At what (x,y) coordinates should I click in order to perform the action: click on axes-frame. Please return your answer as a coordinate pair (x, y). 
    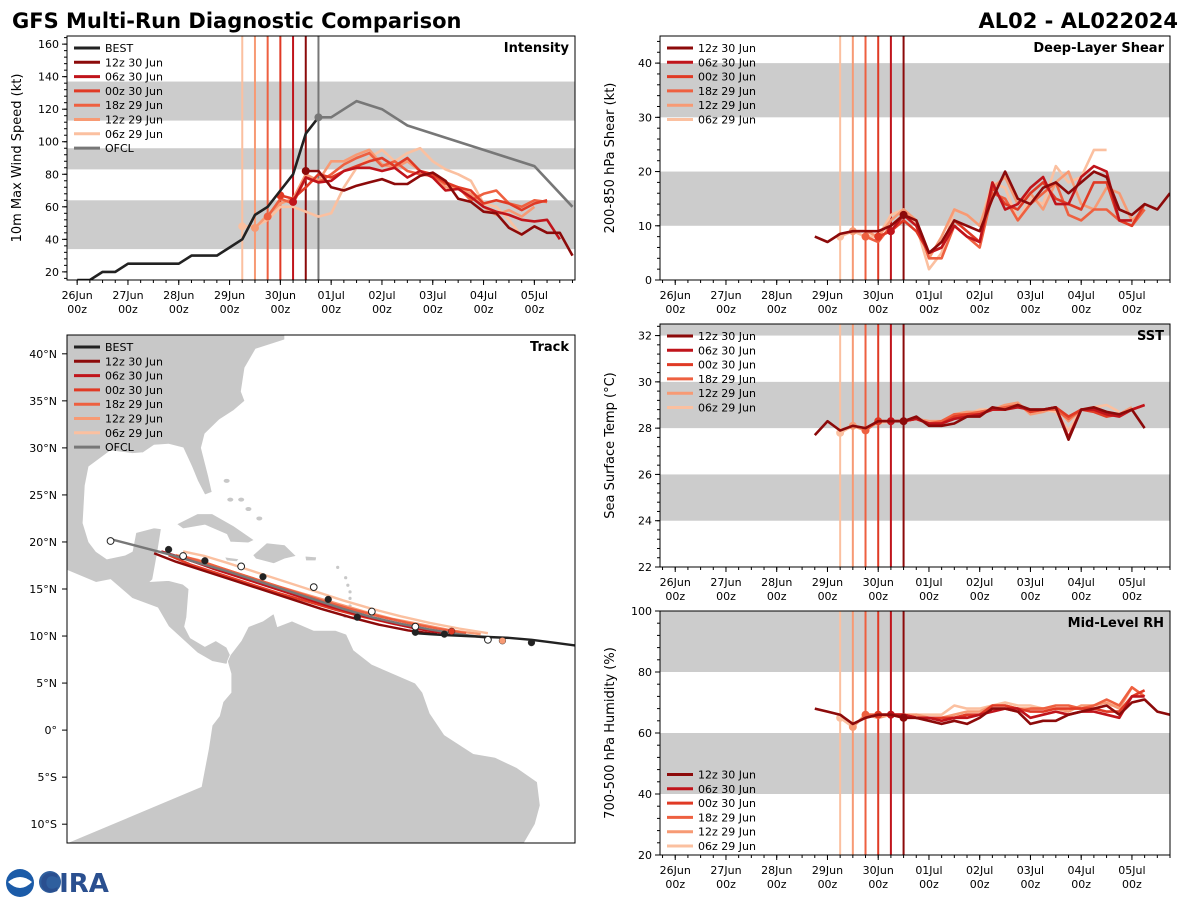
    Looking at the image, I should click on (915, 158).